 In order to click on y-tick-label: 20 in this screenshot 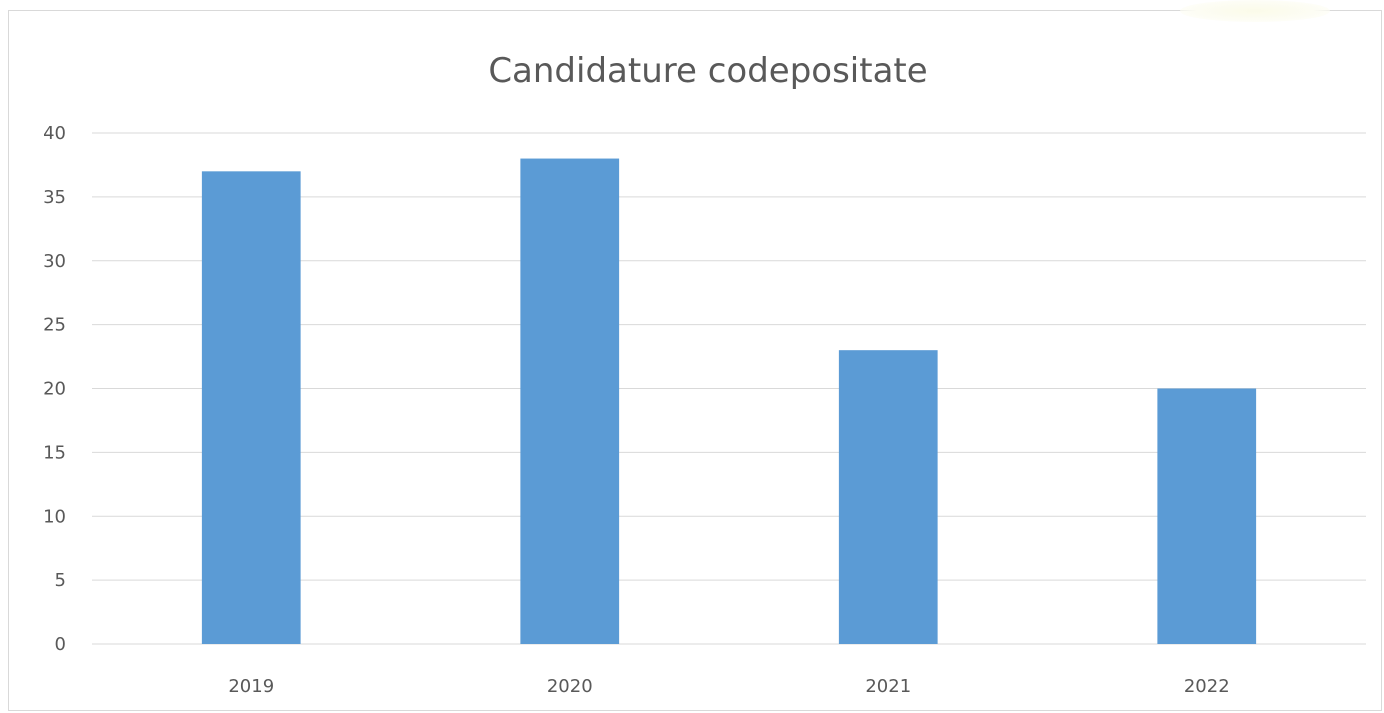, I will do `click(54, 389)`.